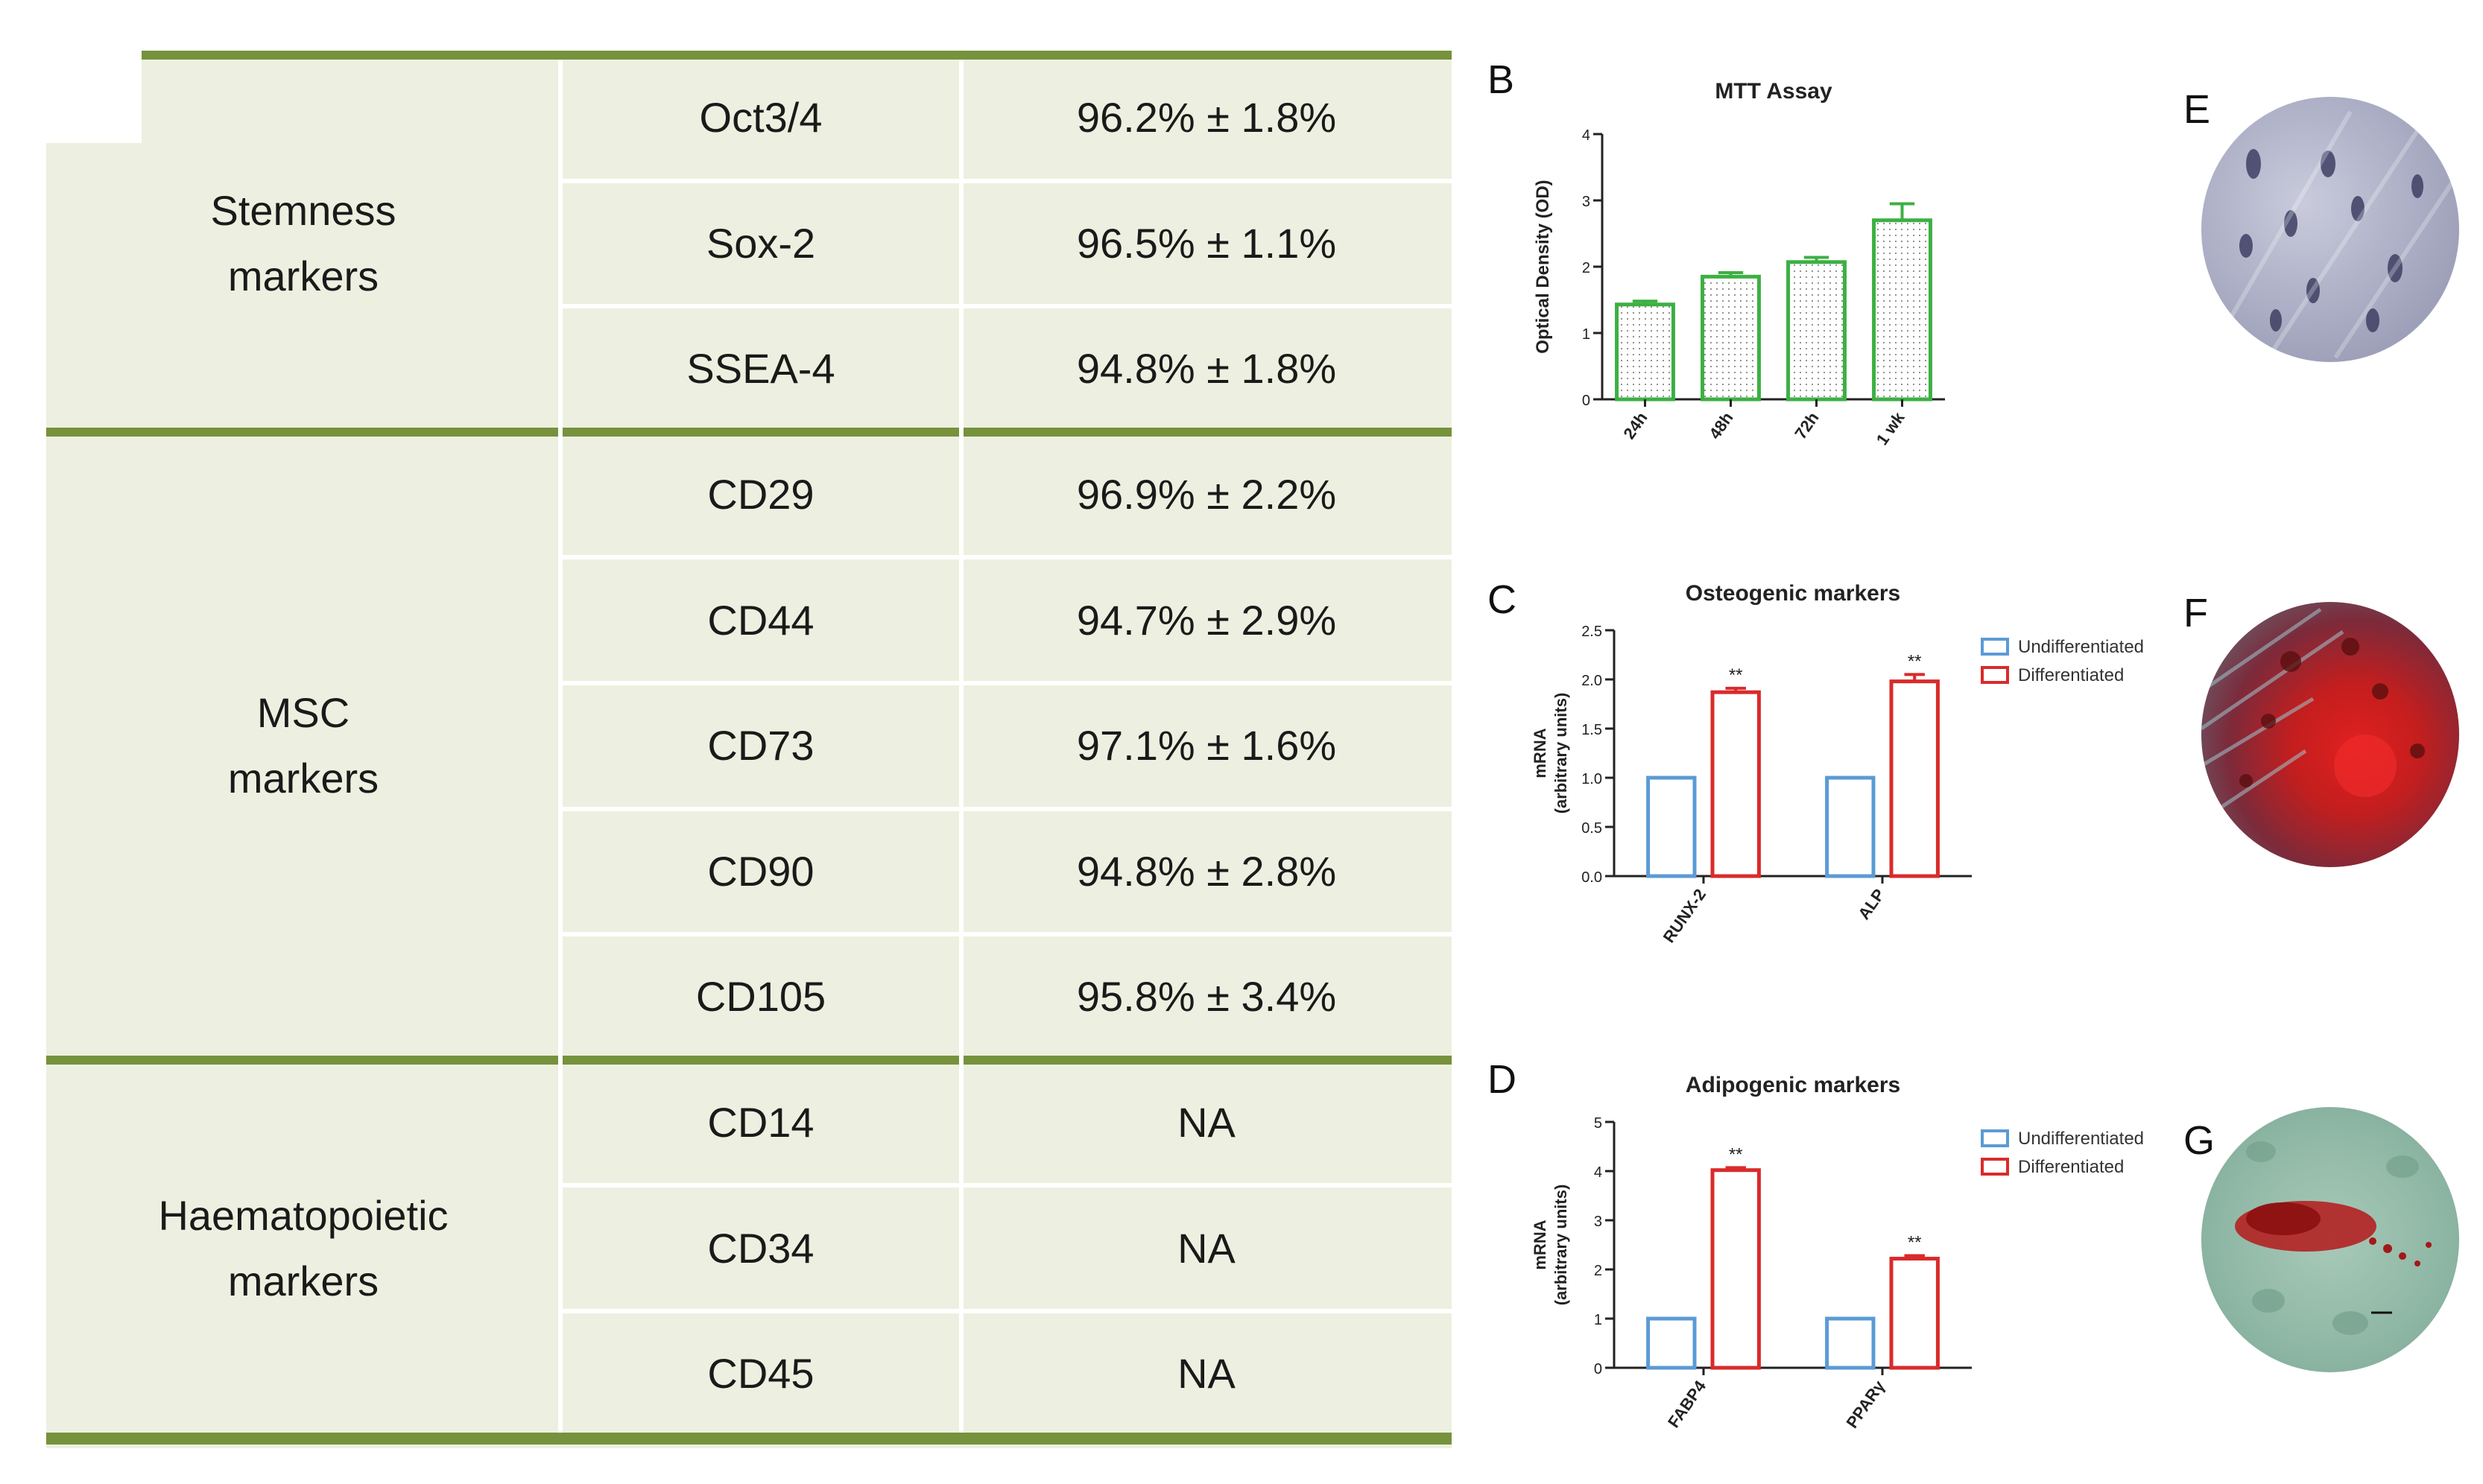 This screenshot has height=1484, width=2483. I want to click on table-bottom-rule, so click(749, 1439).